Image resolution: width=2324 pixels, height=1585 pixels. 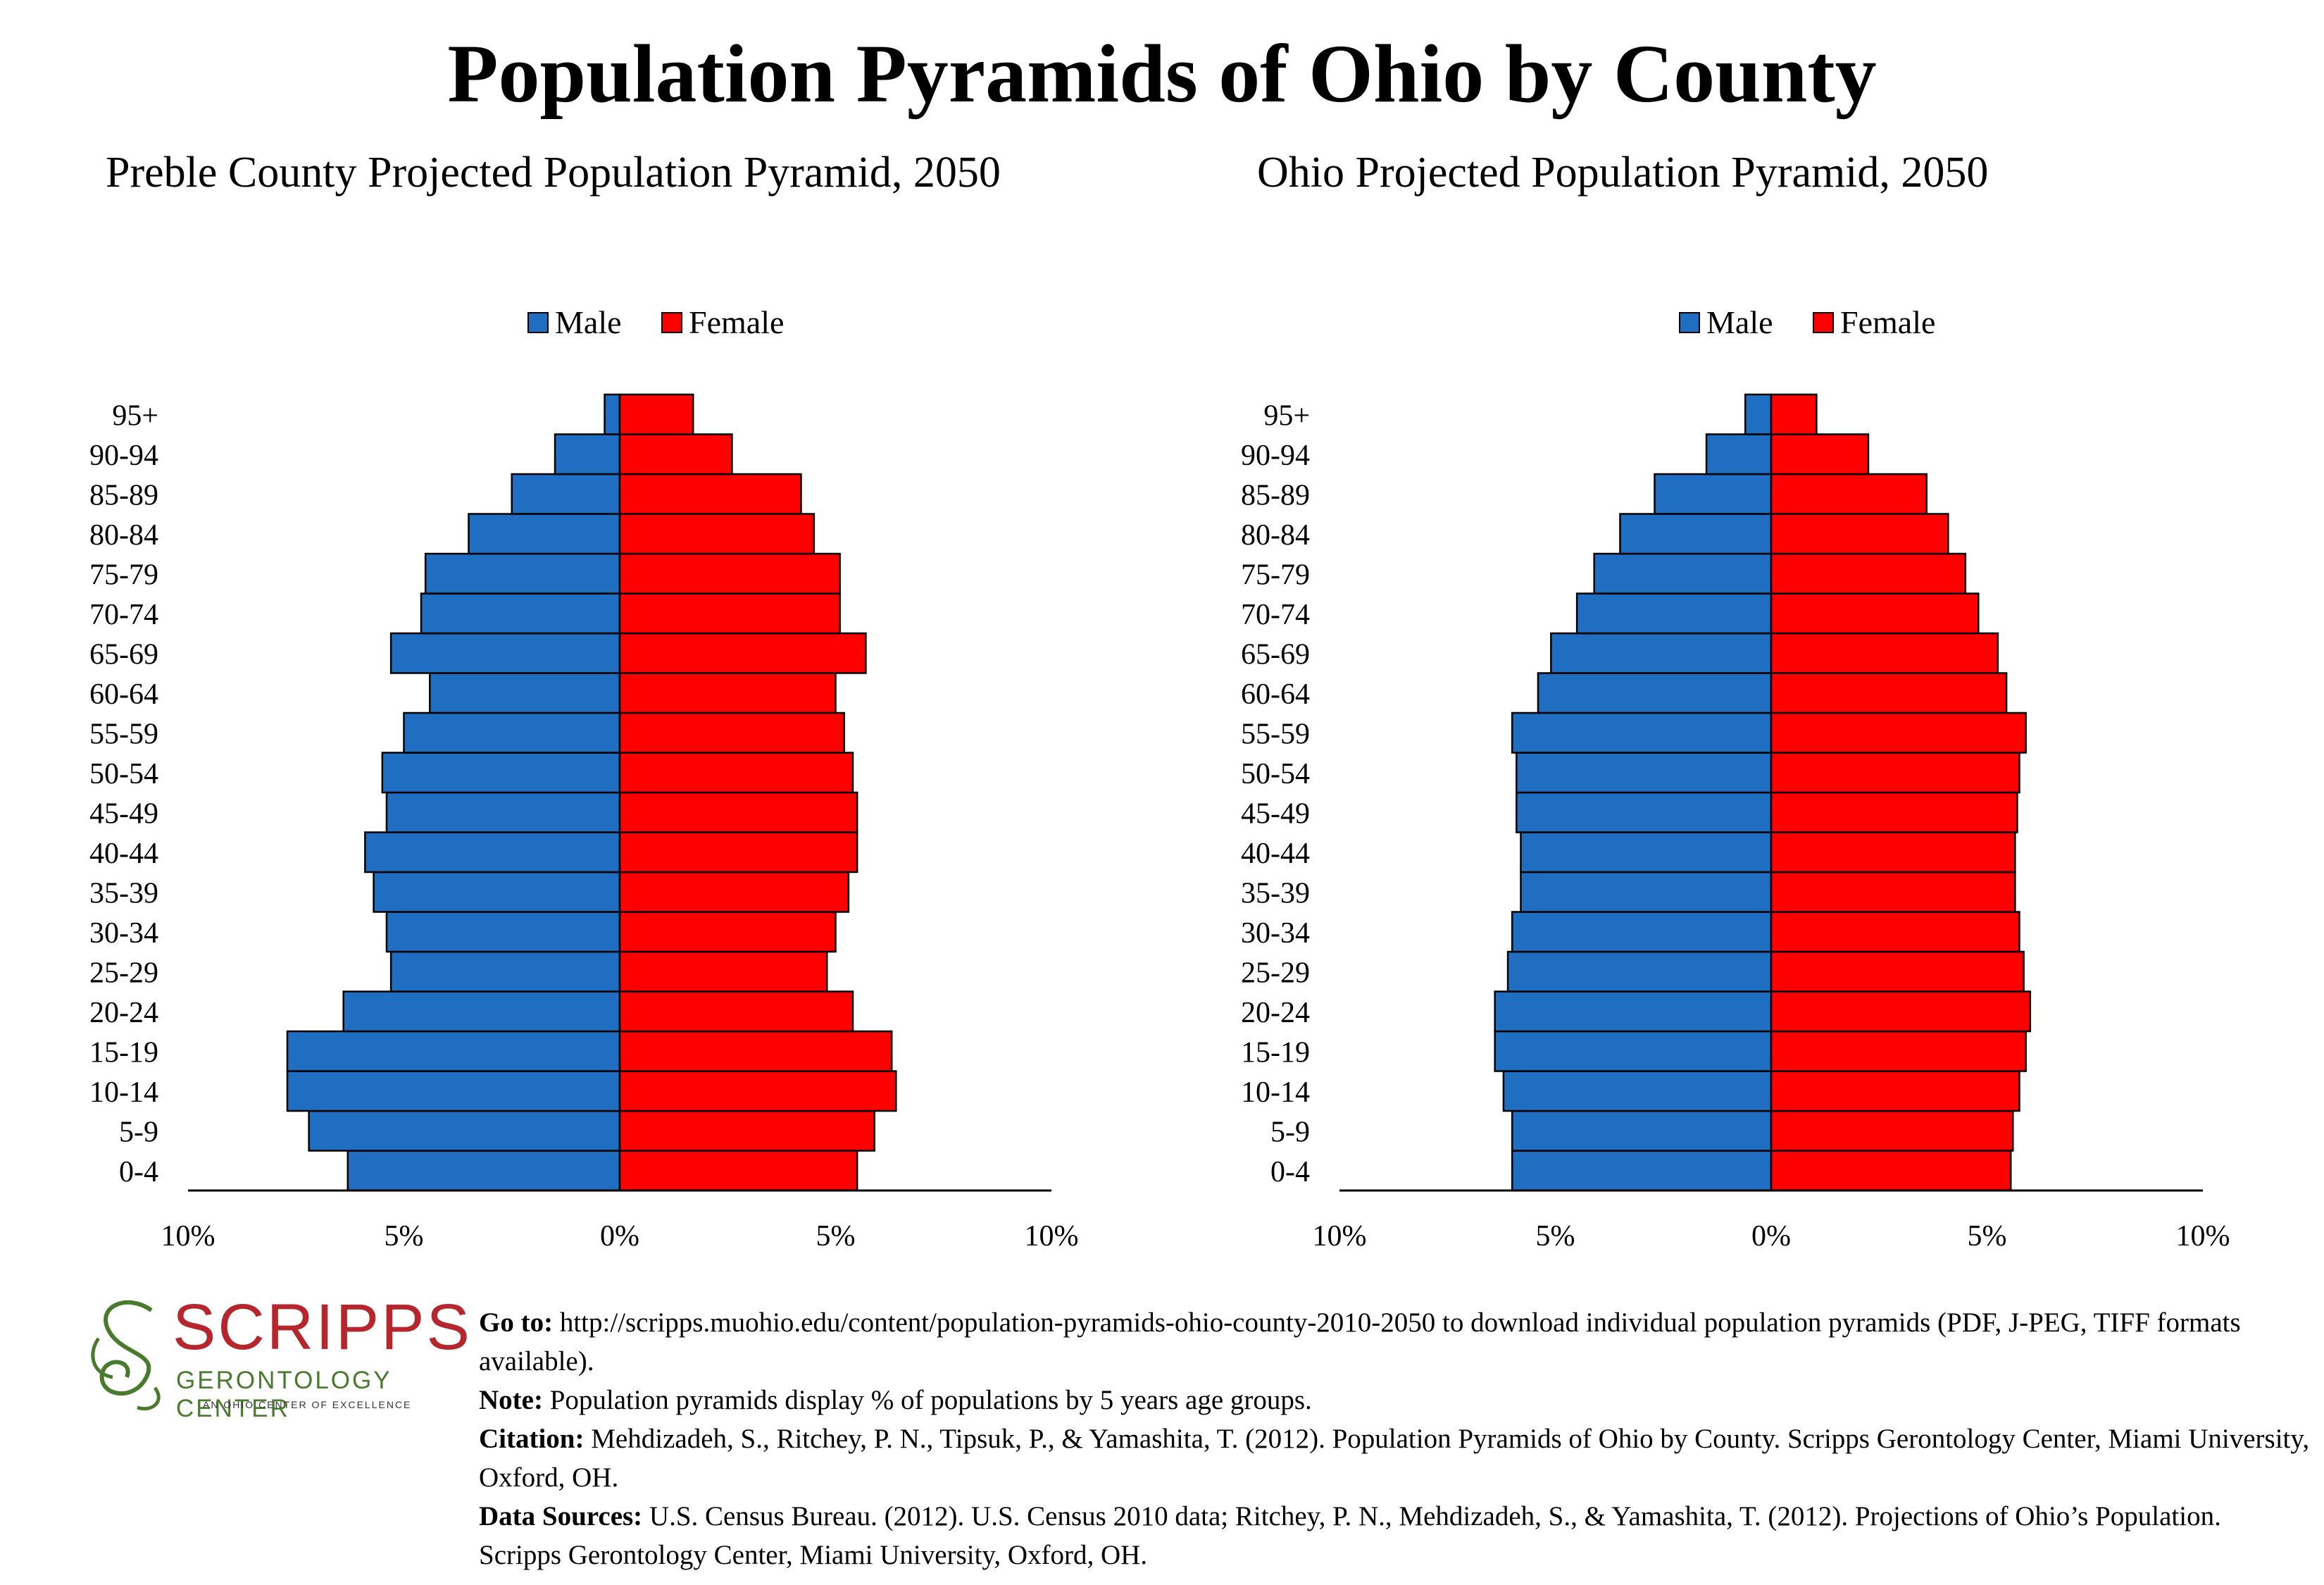 What do you see at coordinates (1275, 934) in the screenshot?
I see `age-group-label: 30-34` at bounding box center [1275, 934].